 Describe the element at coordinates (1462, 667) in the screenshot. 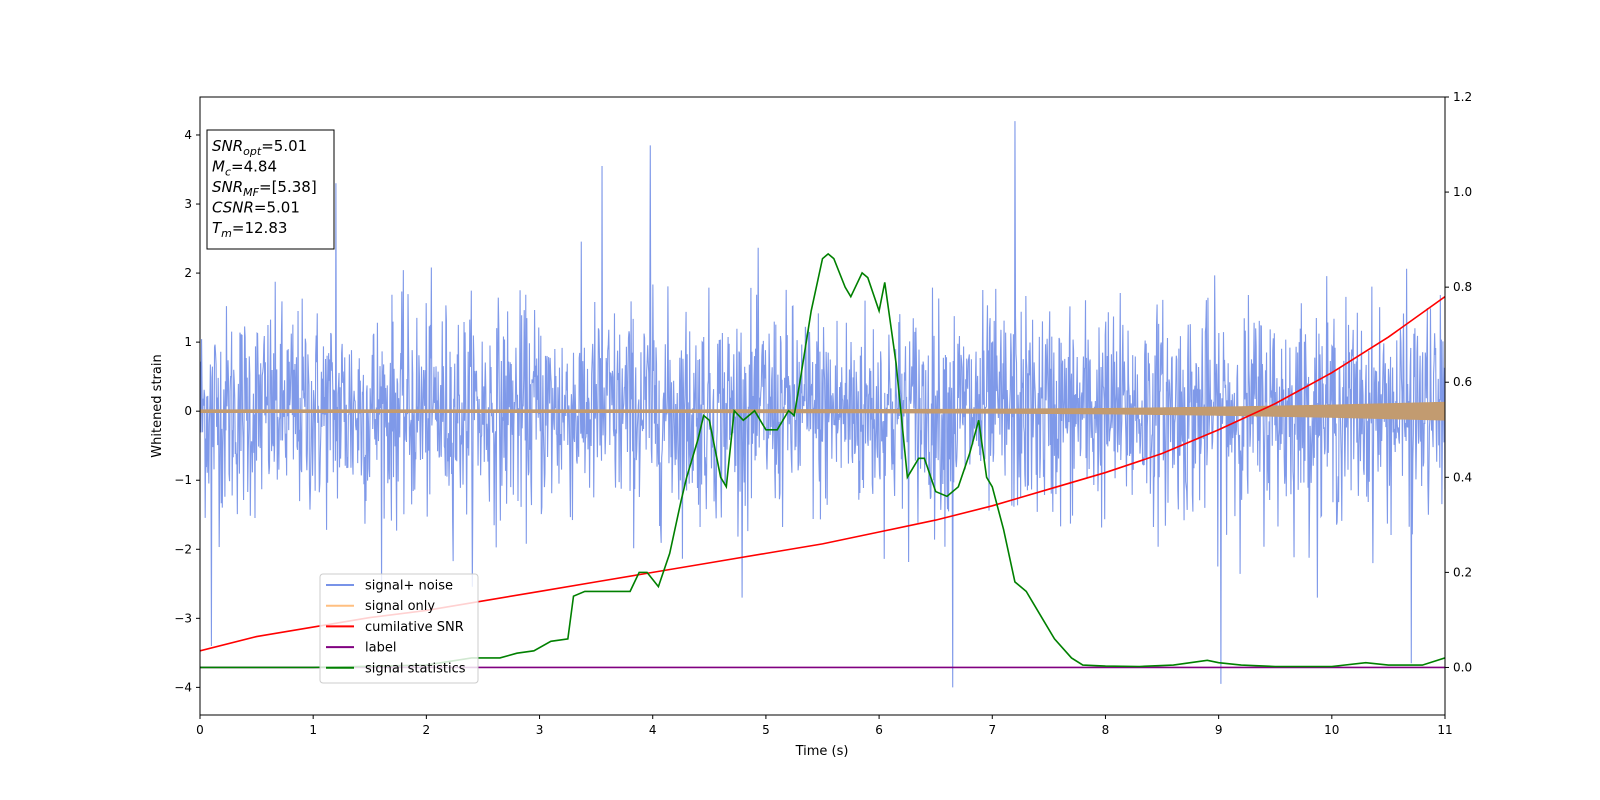

I see `y2-tick-label: 0.0` at that location.